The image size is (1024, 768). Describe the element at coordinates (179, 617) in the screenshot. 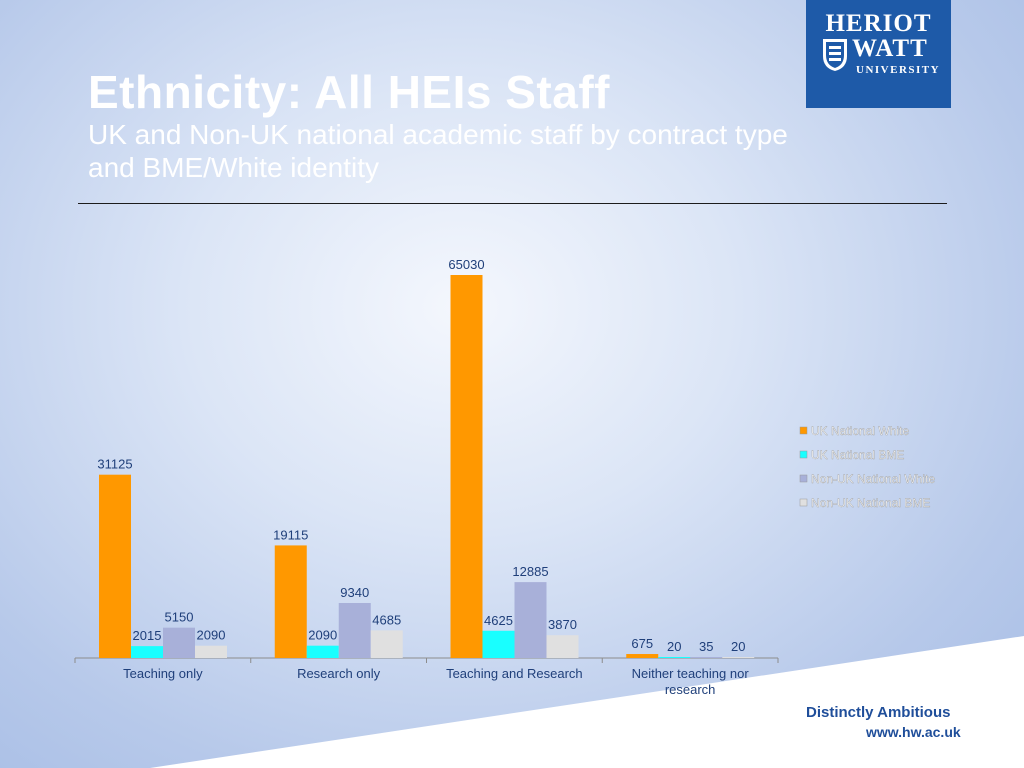

I see `data-label: 5150` at that location.